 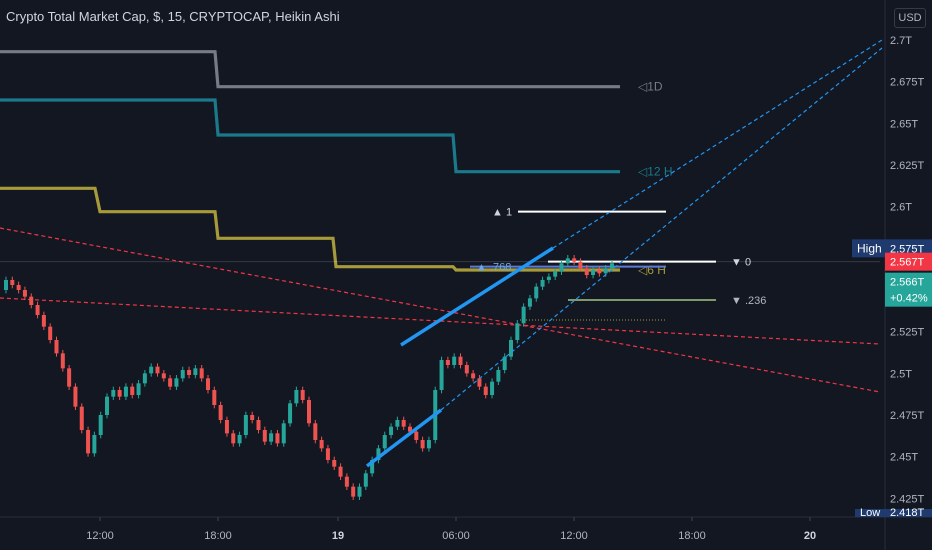 What do you see at coordinates (404, 438) in the screenshot?
I see `trendline-lower-solid` at bounding box center [404, 438].